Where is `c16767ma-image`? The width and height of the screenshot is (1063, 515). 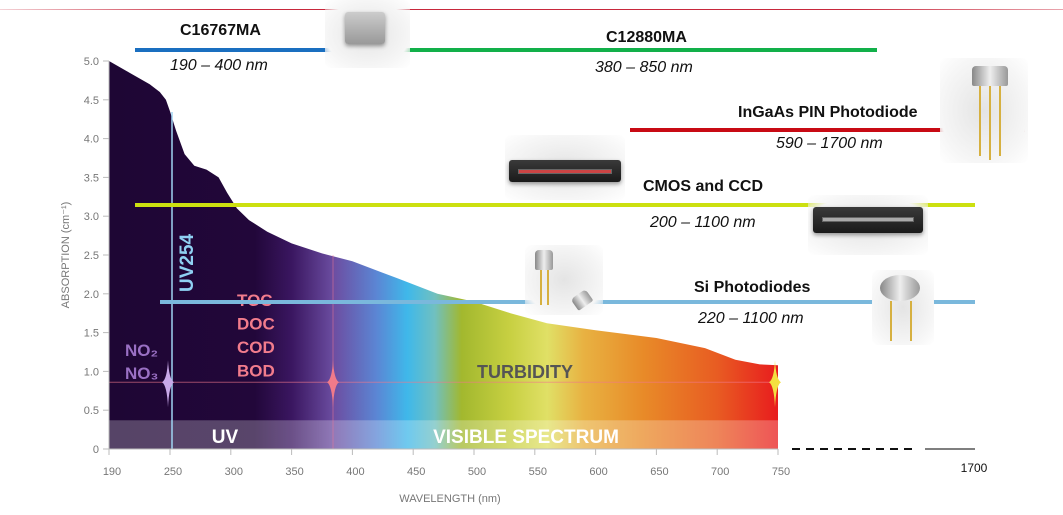
c16767ma-image is located at coordinates (367, 34).